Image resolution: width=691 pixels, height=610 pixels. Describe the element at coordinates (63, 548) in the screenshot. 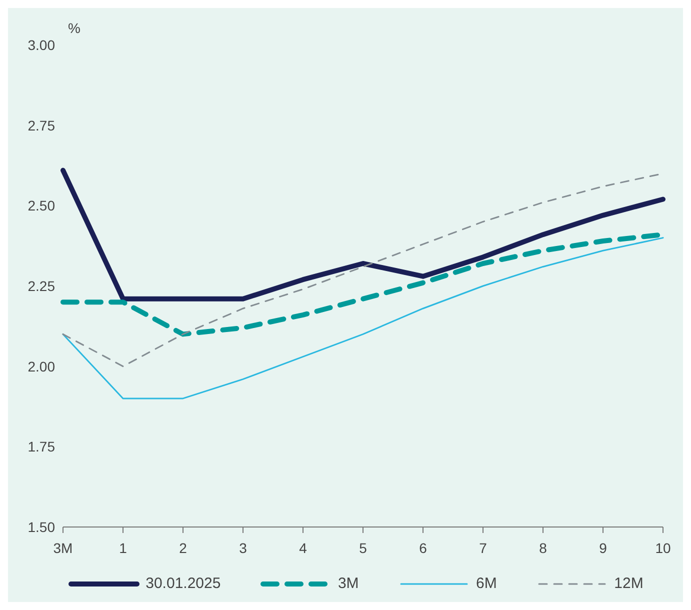

I see `x-tick-label: 3M` at that location.